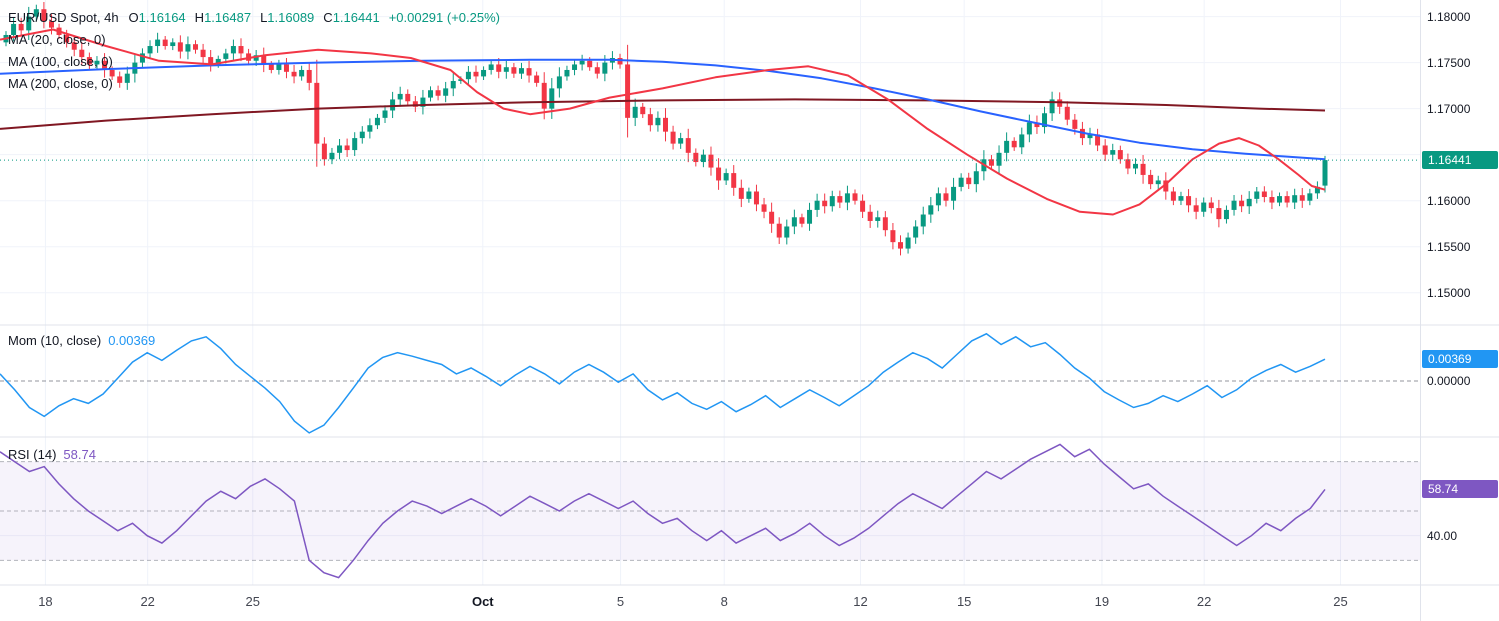 This screenshot has width=1499, height=621. Describe the element at coordinates (710, 603) in the screenshot. I see `time-axis: 18 22 25 Oct 5 8 12 15 19 22 25` at that location.